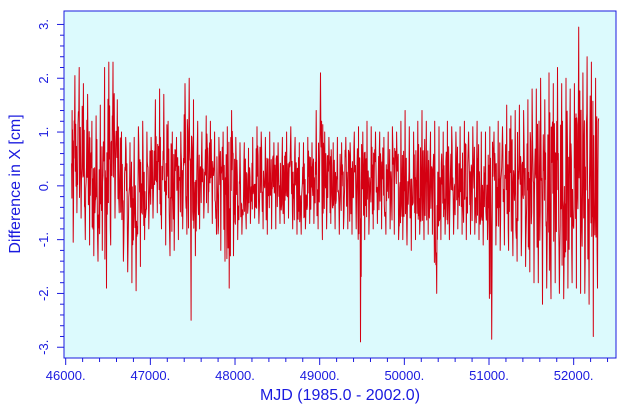 The height and width of the screenshot is (406, 621). What do you see at coordinates (340, 395) in the screenshot?
I see `x-axis-title: MJD (1985.0 - 2002.0)` at bounding box center [340, 395].